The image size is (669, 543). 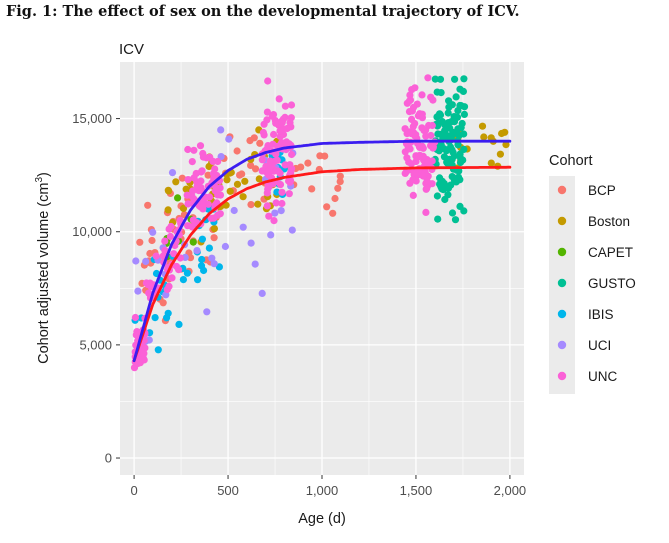 I want to click on legend-label-boston: Boston, so click(x=609, y=221).